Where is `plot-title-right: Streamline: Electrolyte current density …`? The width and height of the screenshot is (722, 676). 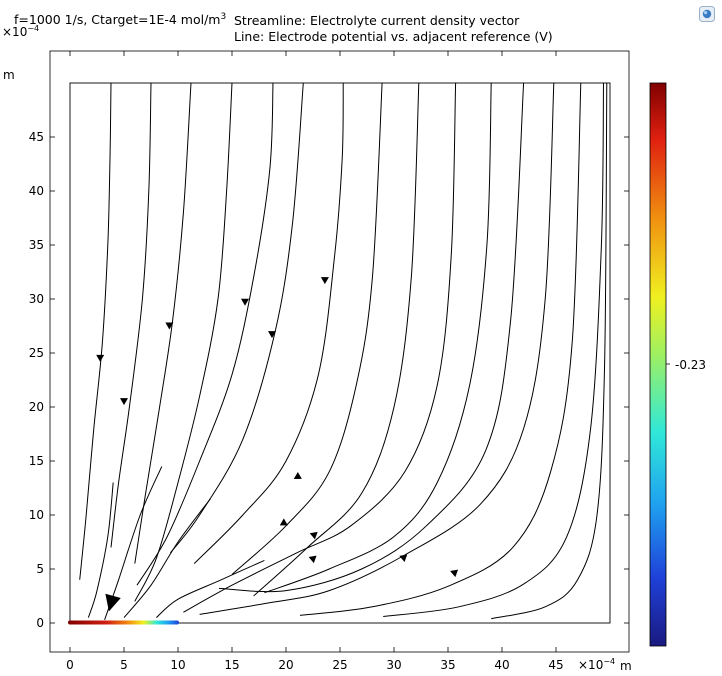 plot-title-right: Streamline: Electrolyte current density … is located at coordinates (393, 29).